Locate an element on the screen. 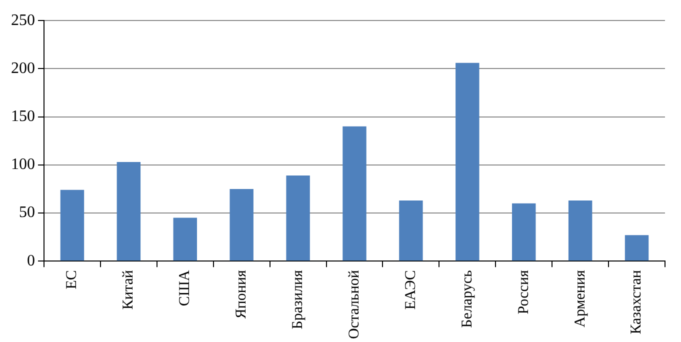  x-tick-label: Казахстан is located at coordinates (636, 302).